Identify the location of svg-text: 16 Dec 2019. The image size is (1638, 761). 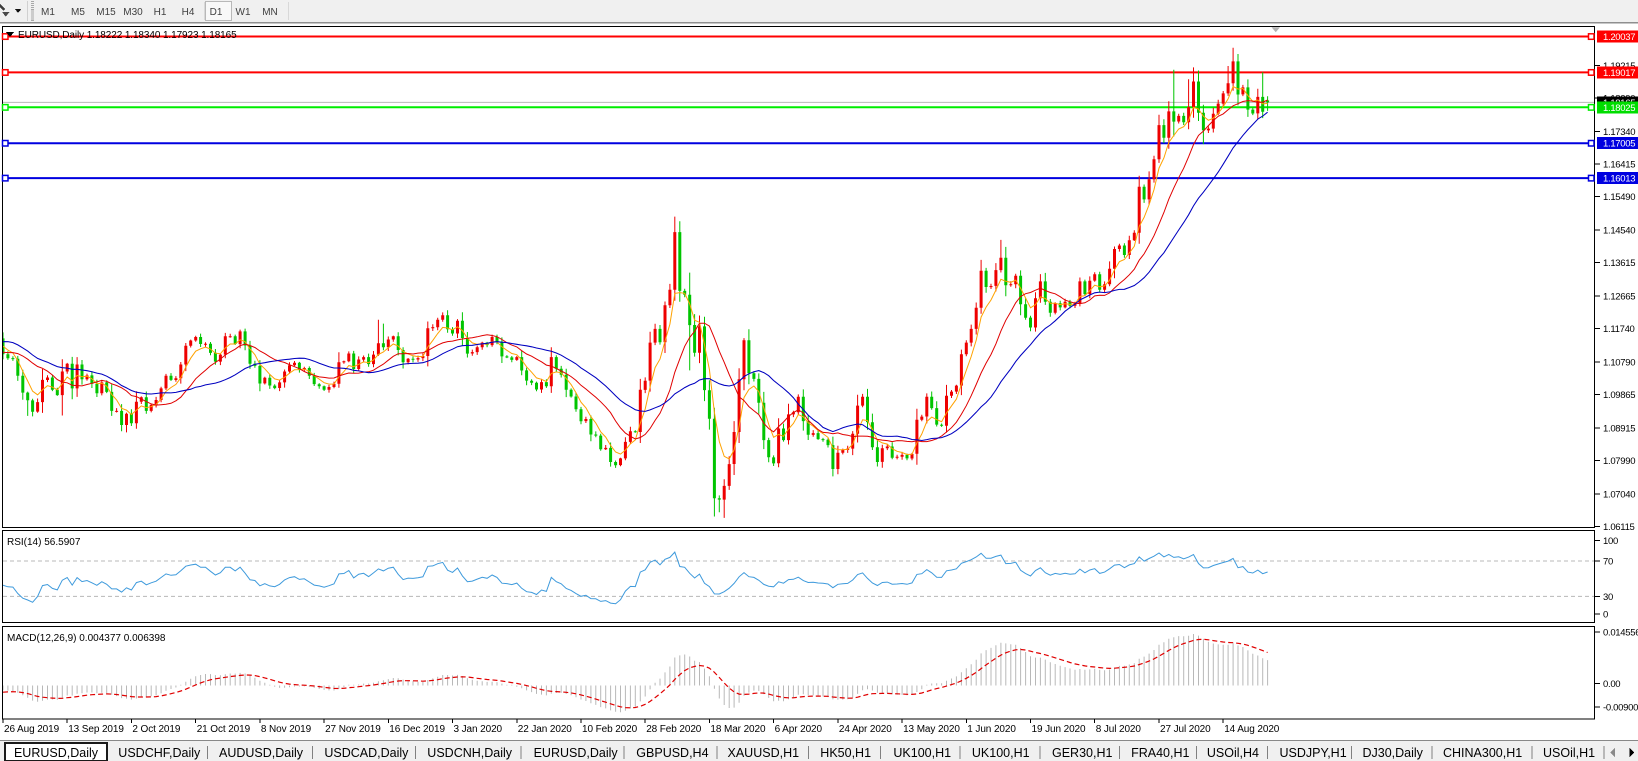
(417, 729).